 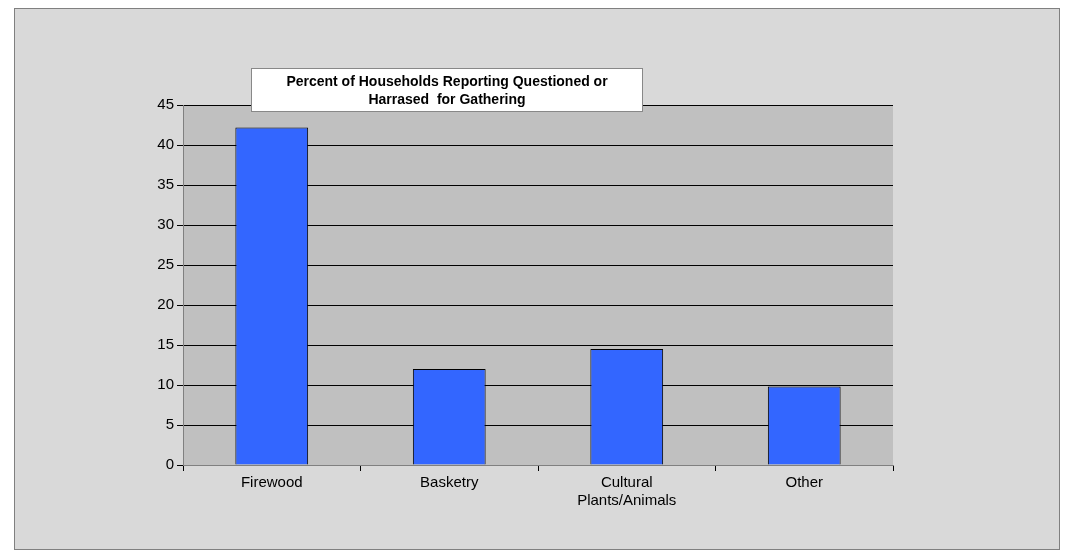 I want to click on y-tick-label: 20, so click(x=165, y=304).